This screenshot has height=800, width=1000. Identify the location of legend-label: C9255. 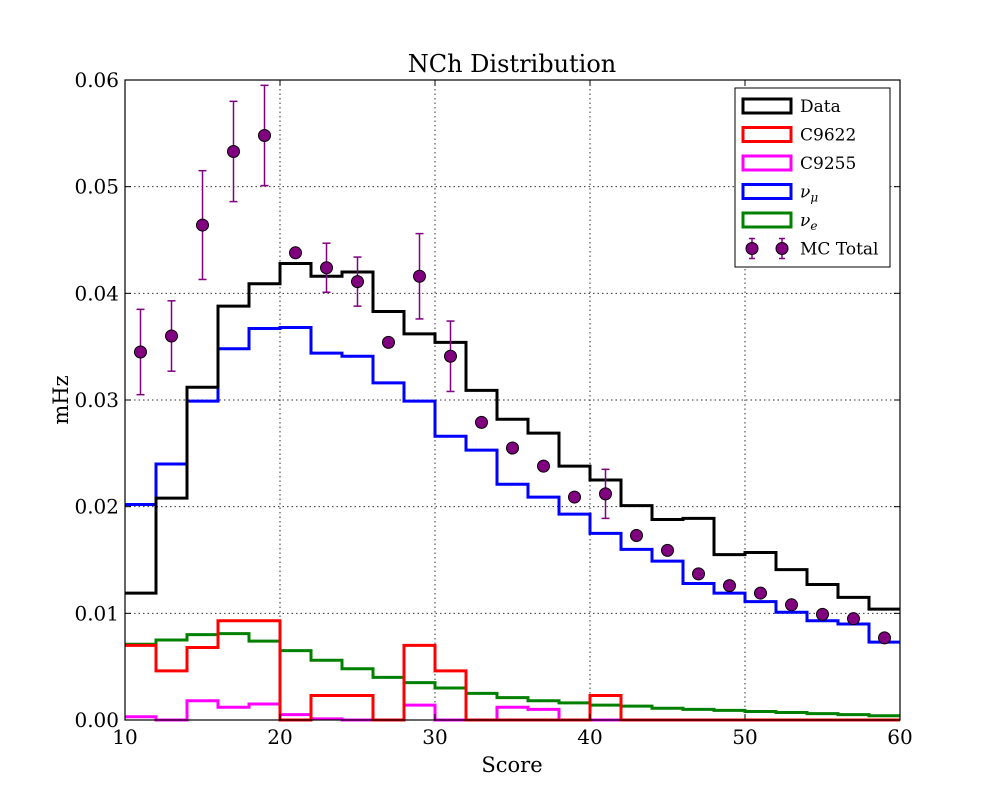
(828, 164).